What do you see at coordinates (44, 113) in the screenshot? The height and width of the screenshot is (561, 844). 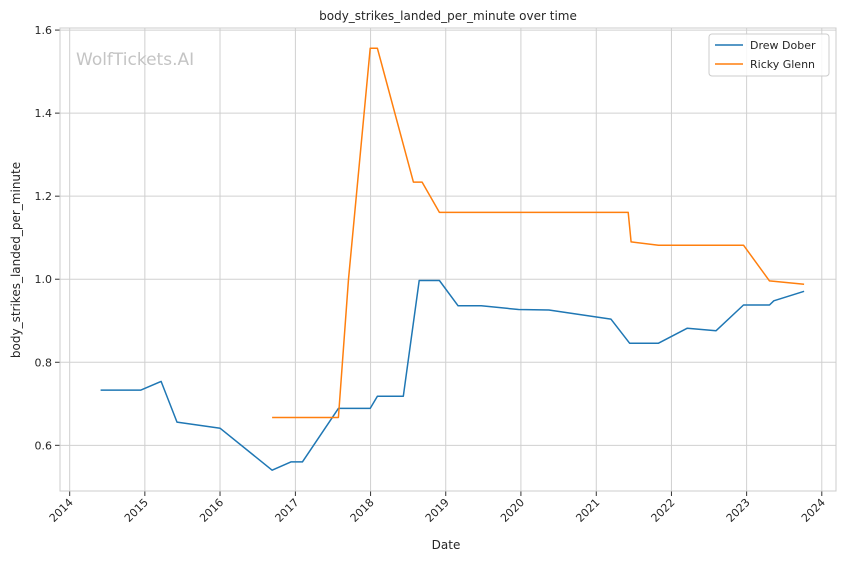 I see `y-tick-label: 1.4` at bounding box center [44, 113].